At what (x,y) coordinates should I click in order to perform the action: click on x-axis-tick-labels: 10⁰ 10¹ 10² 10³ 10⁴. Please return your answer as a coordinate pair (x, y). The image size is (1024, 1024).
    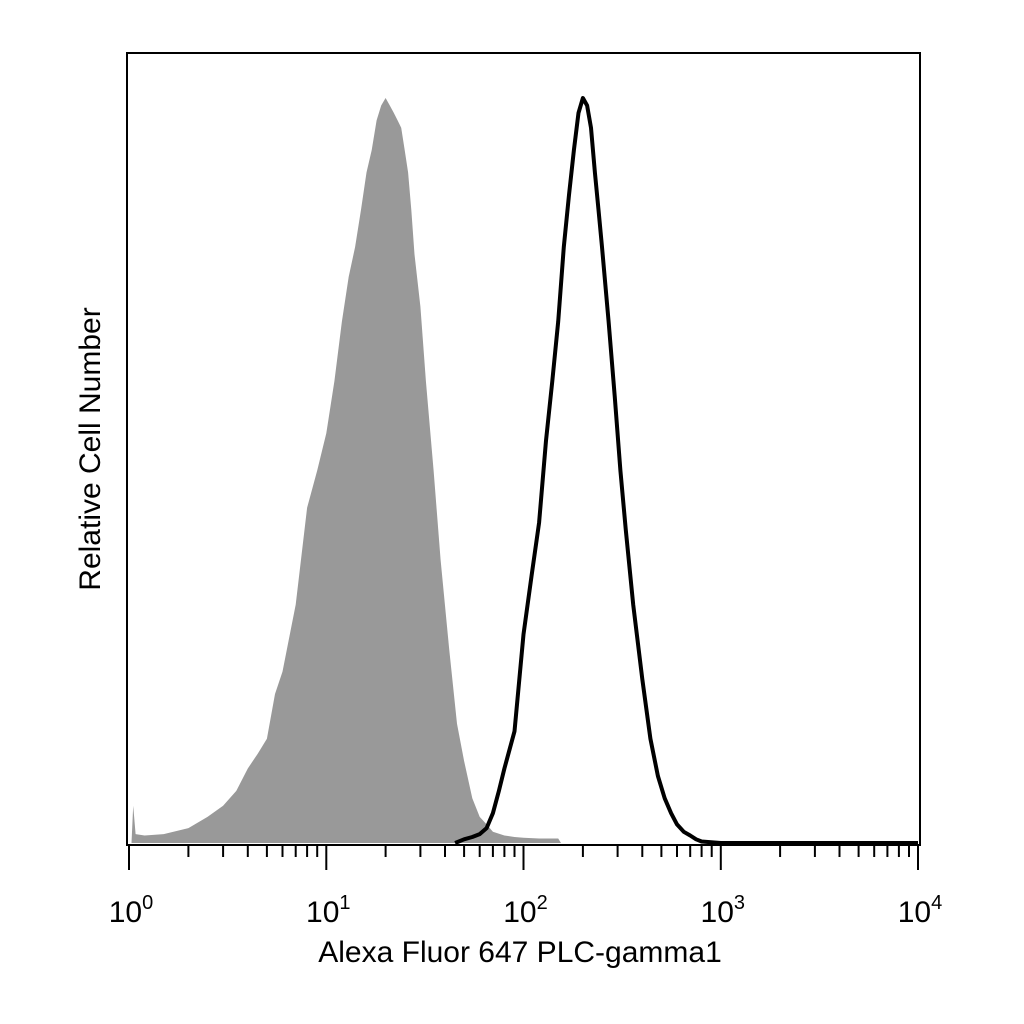
    Looking at the image, I should click on (526, 910).